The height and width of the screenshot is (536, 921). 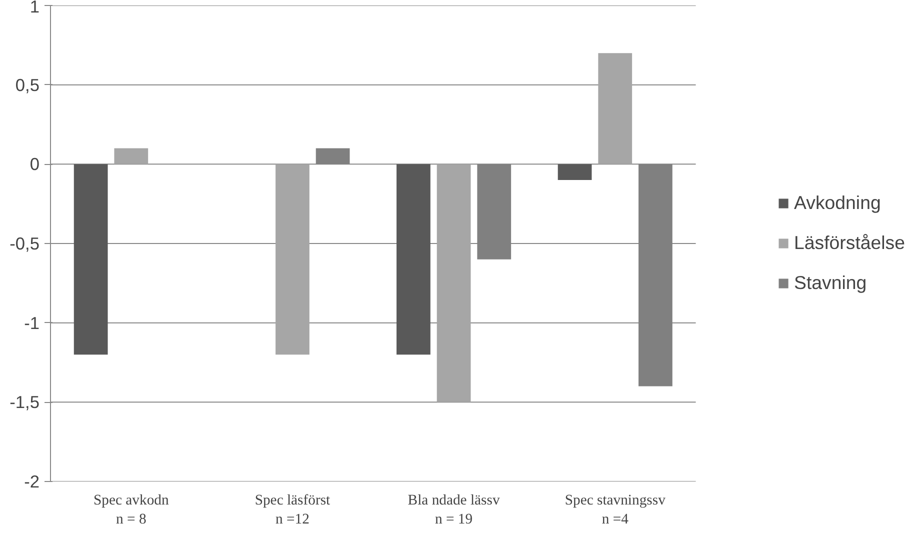 What do you see at coordinates (454, 510) in the screenshot?
I see `x-tick-label: Bla ndade lässv n = 19` at bounding box center [454, 510].